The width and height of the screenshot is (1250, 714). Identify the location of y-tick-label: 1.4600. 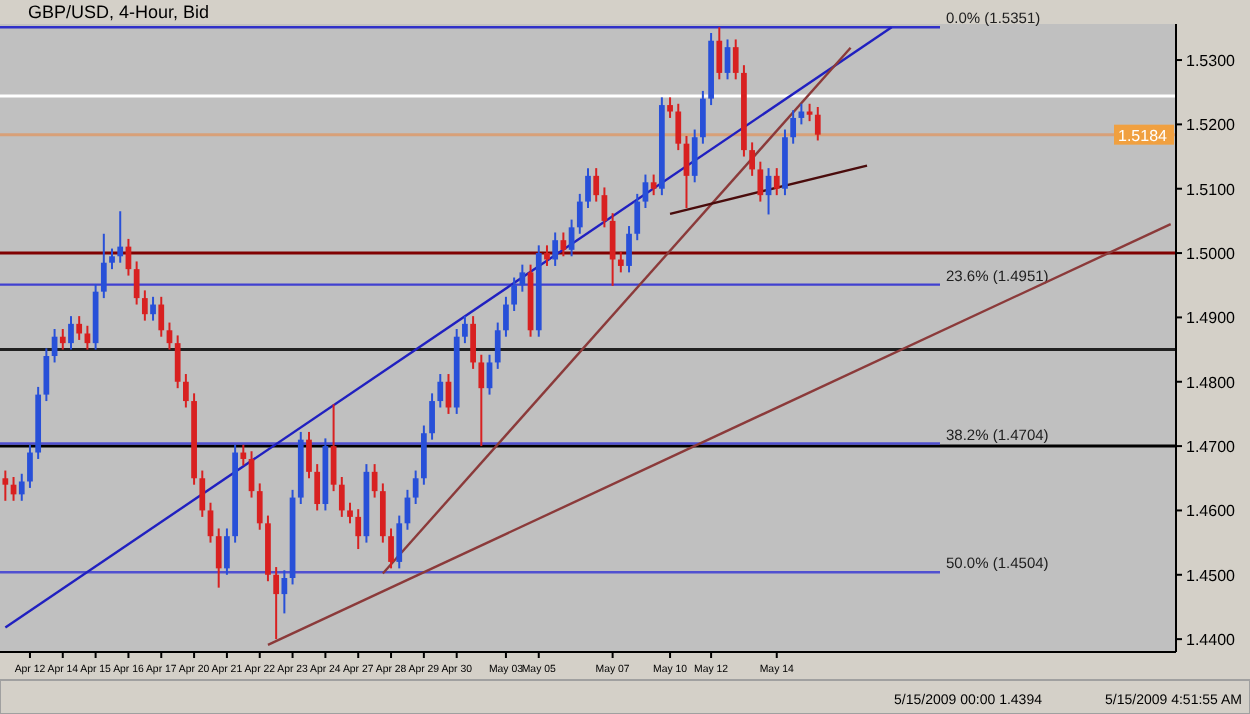
(1211, 511).